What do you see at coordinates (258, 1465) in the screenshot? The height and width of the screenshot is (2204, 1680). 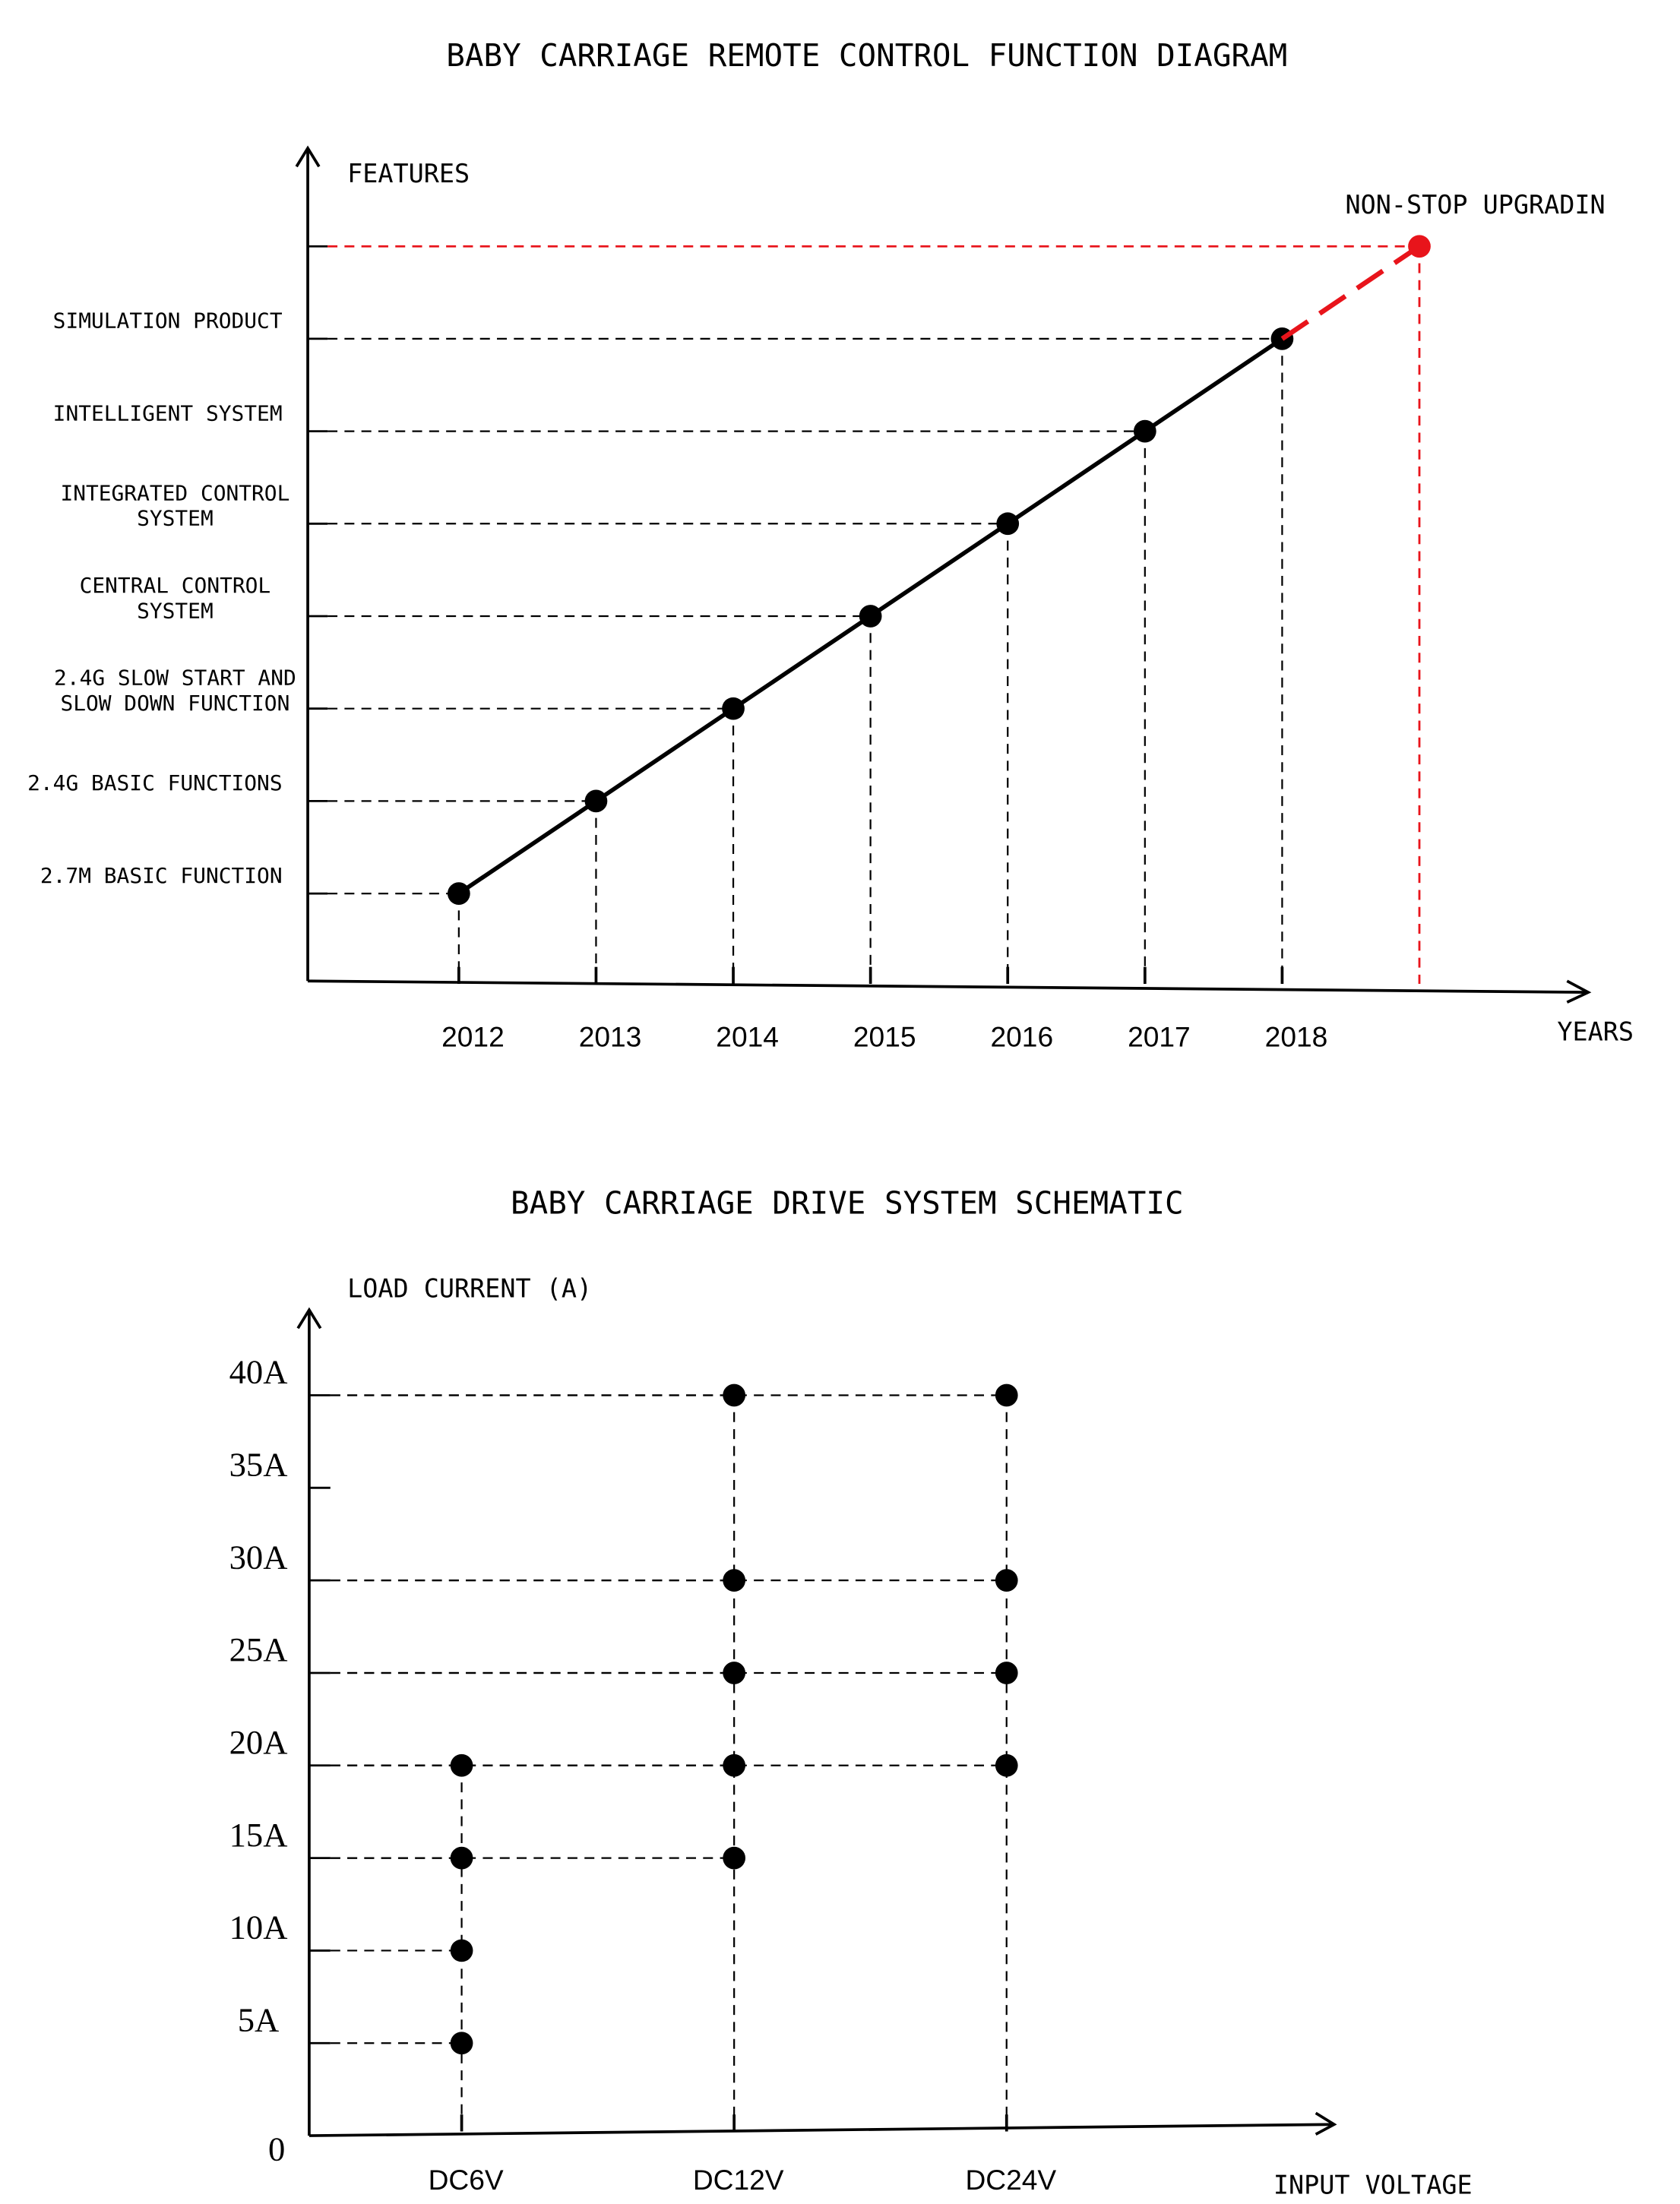 I see `y-tick-label: 35A` at bounding box center [258, 1465].